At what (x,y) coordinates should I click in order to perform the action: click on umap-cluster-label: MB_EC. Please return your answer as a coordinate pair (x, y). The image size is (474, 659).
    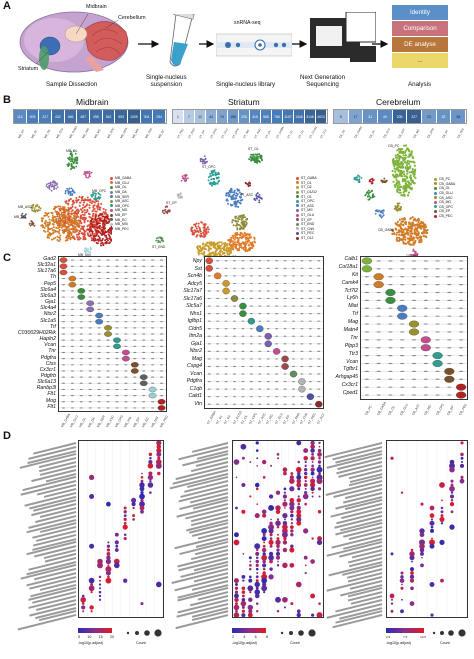
    Looking at the image, I should click on (20, 217).